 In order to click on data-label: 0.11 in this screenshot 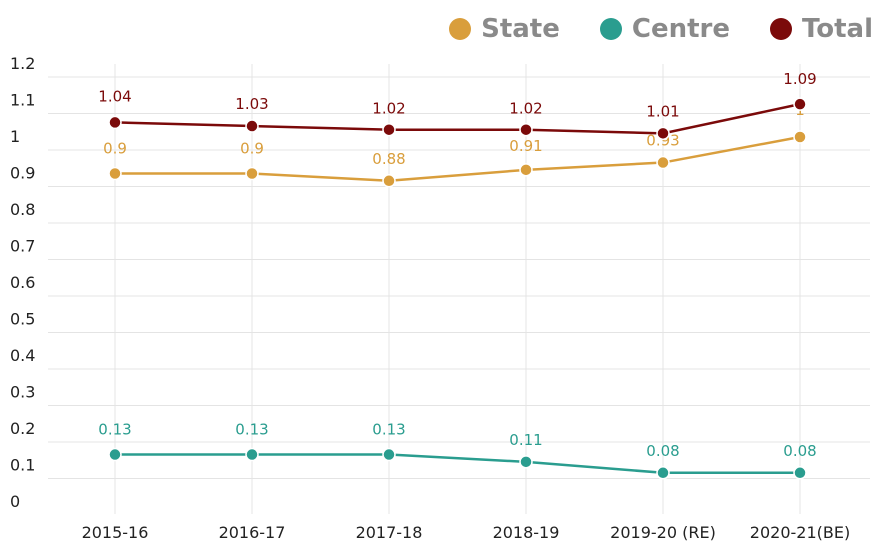, I will do `click(525, 440)`.